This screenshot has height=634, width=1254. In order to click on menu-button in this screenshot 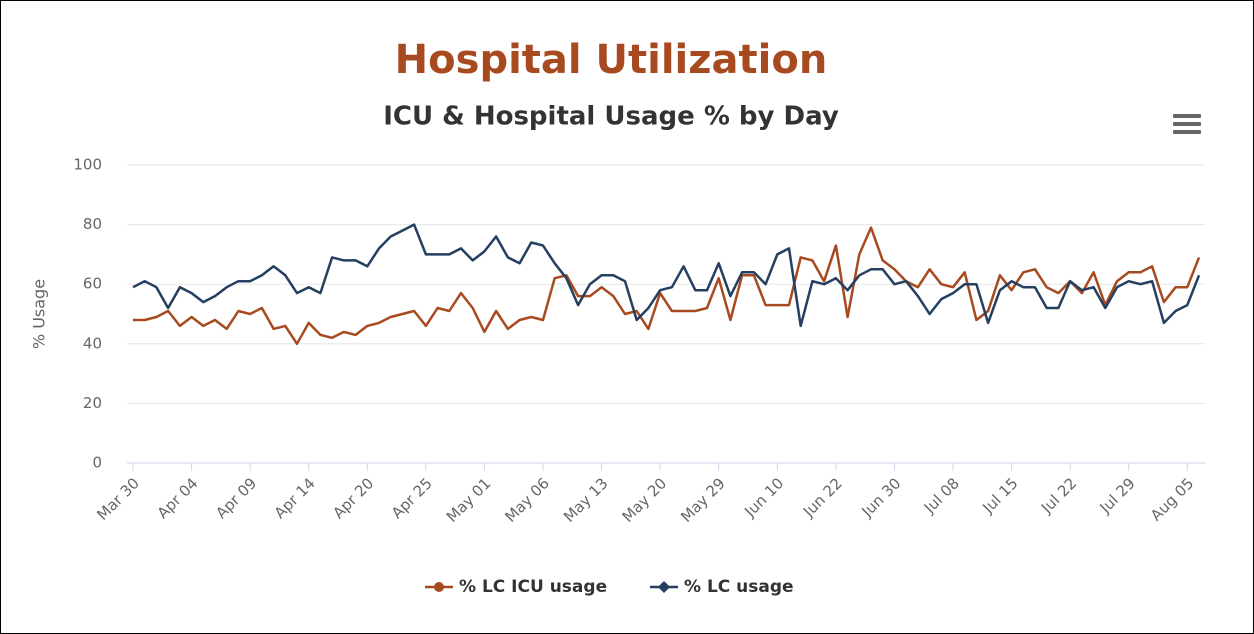, I will do `click(1187, 125)`.